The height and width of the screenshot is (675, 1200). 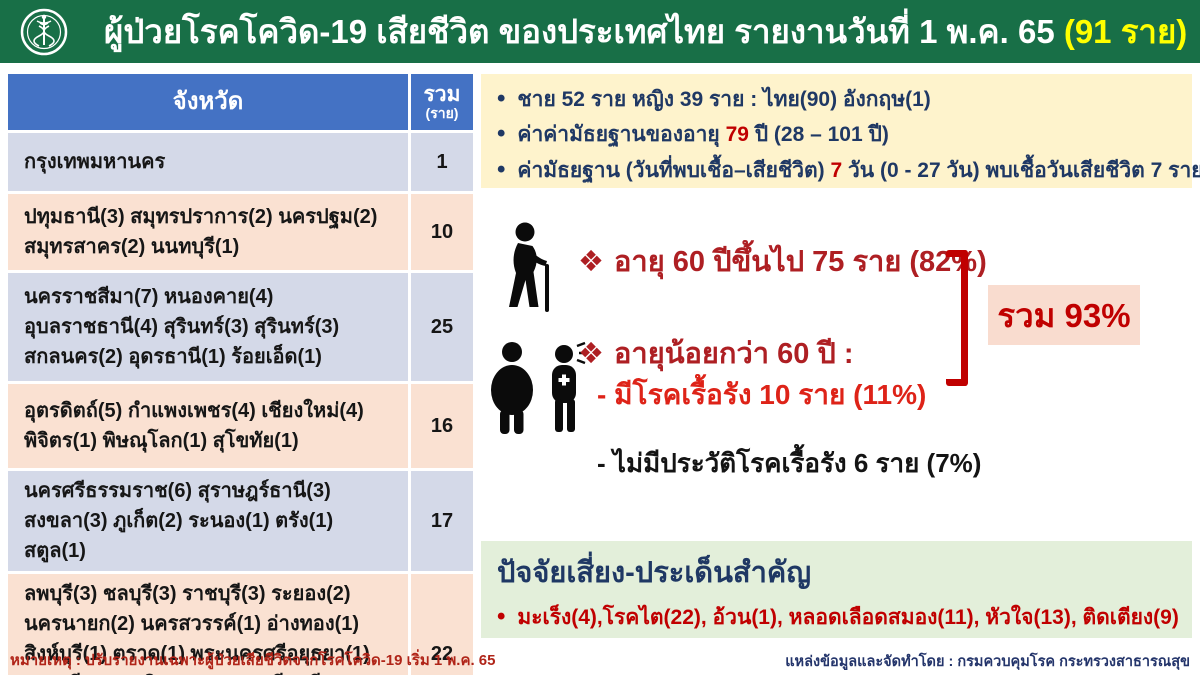 I want to click on elderly-person-icon, so click(x=529, y=267).